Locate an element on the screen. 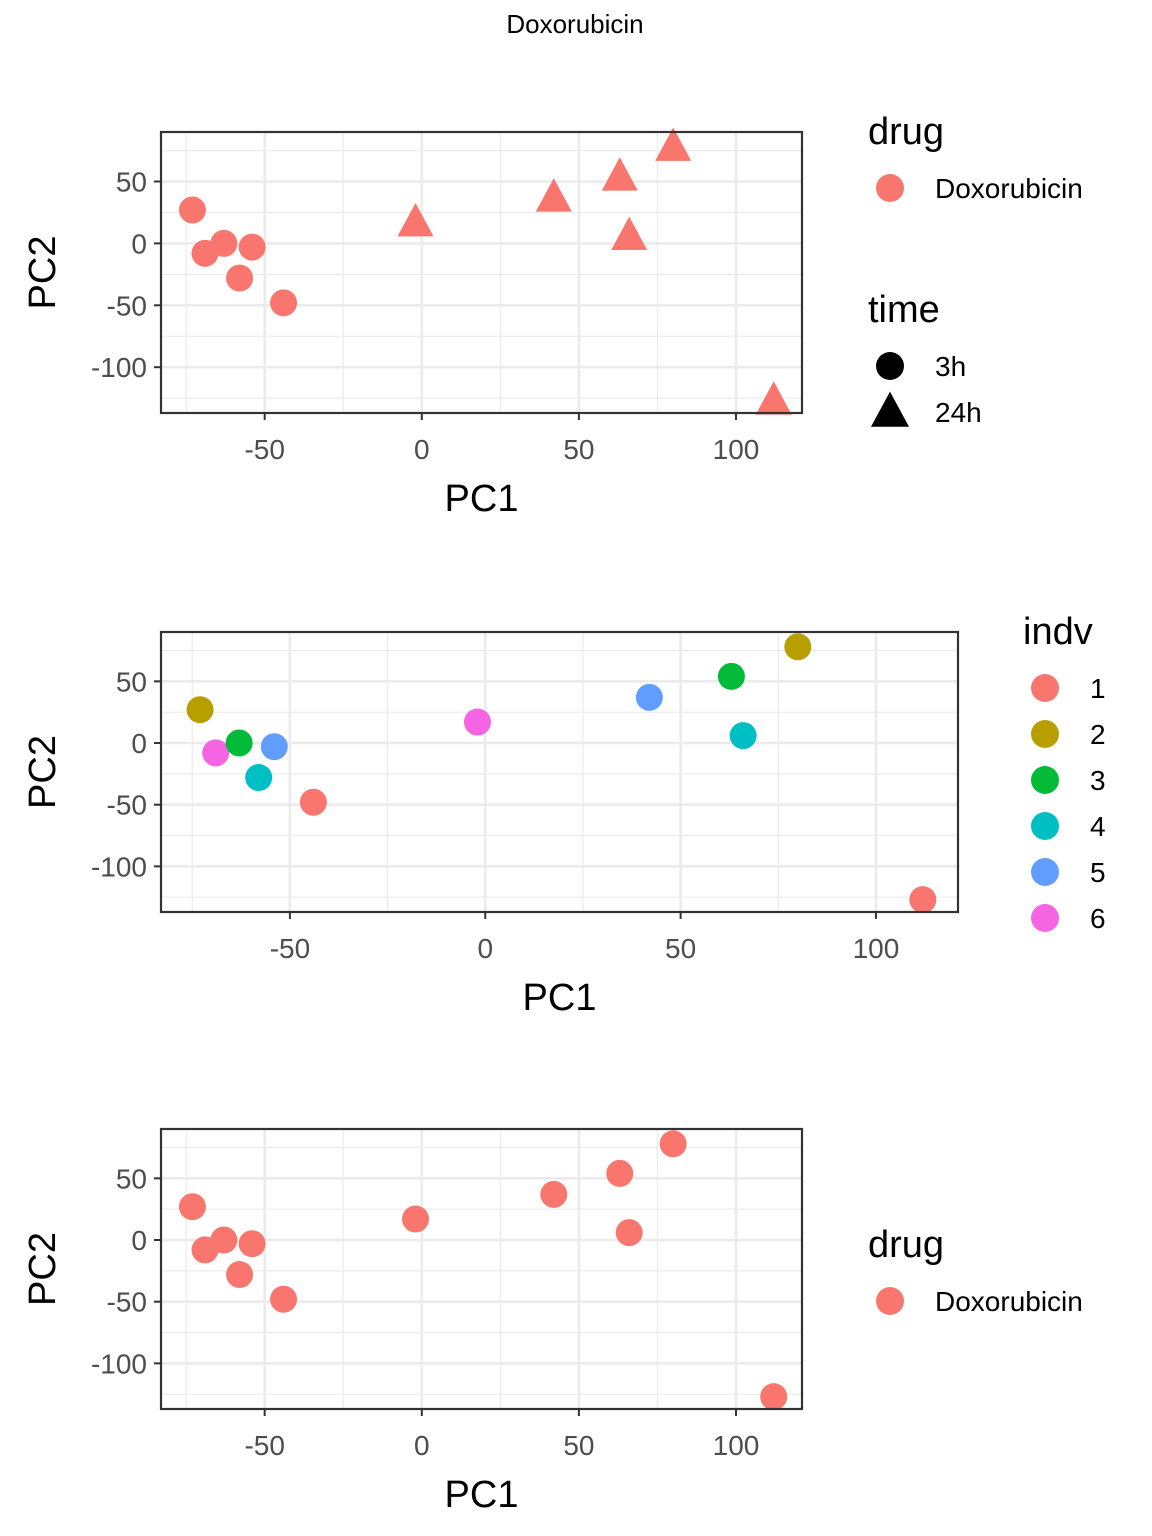 The width and height of the screenshot is (1152, 1536). legend-label: 1 is located at coordinates (1098, 688).